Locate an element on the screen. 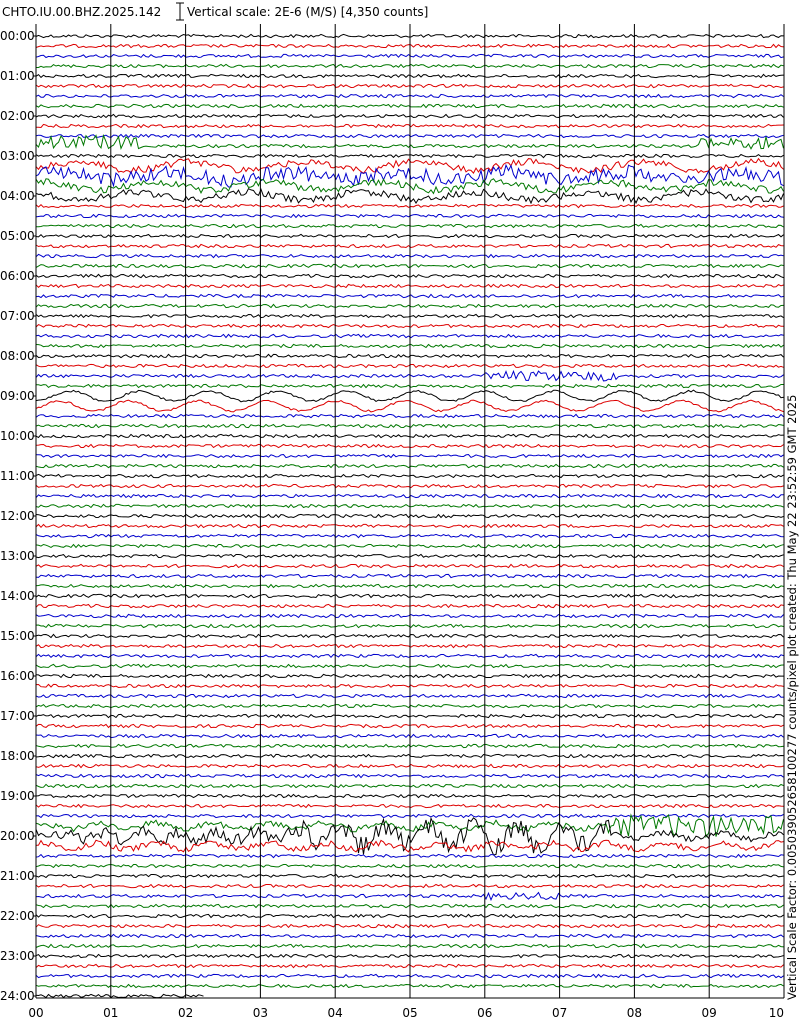  y-tick-label: 13:00 is located at coordinates (17, 556).